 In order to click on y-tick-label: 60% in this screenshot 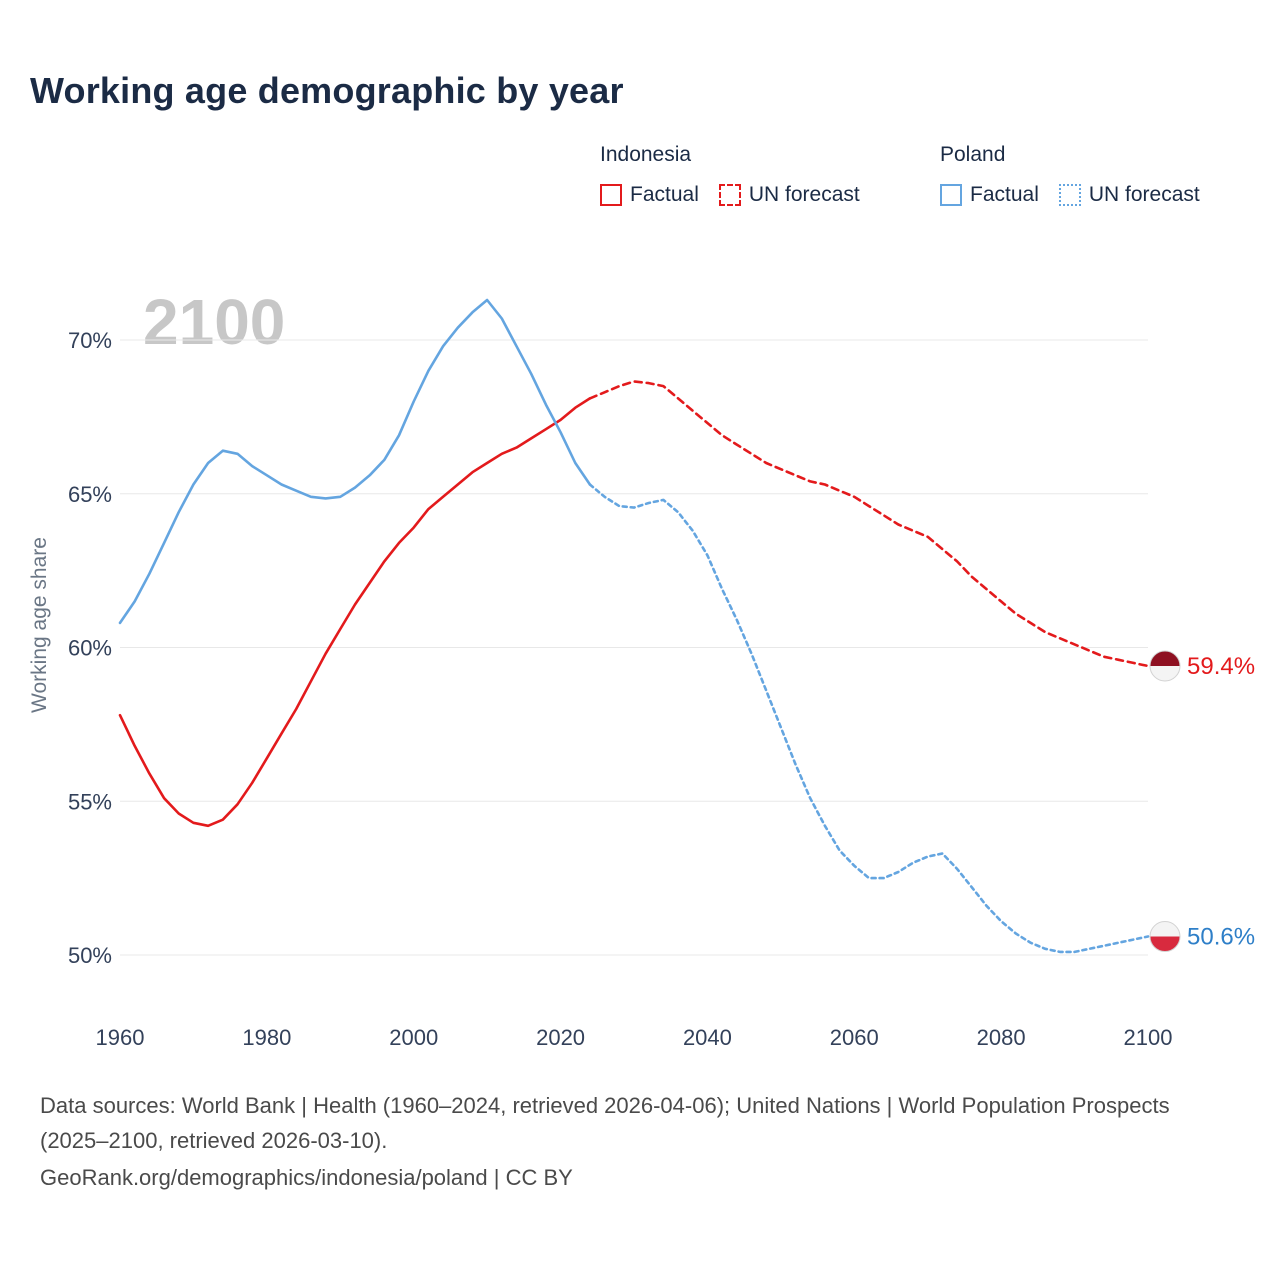, I will do `click(90, 648)`.